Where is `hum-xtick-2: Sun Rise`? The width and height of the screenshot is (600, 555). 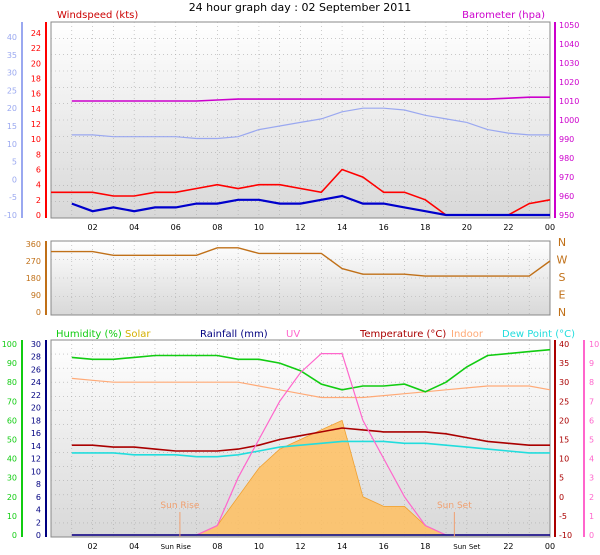 hum-xtick-2: Sun Rise is located at coordinates (176, 547).